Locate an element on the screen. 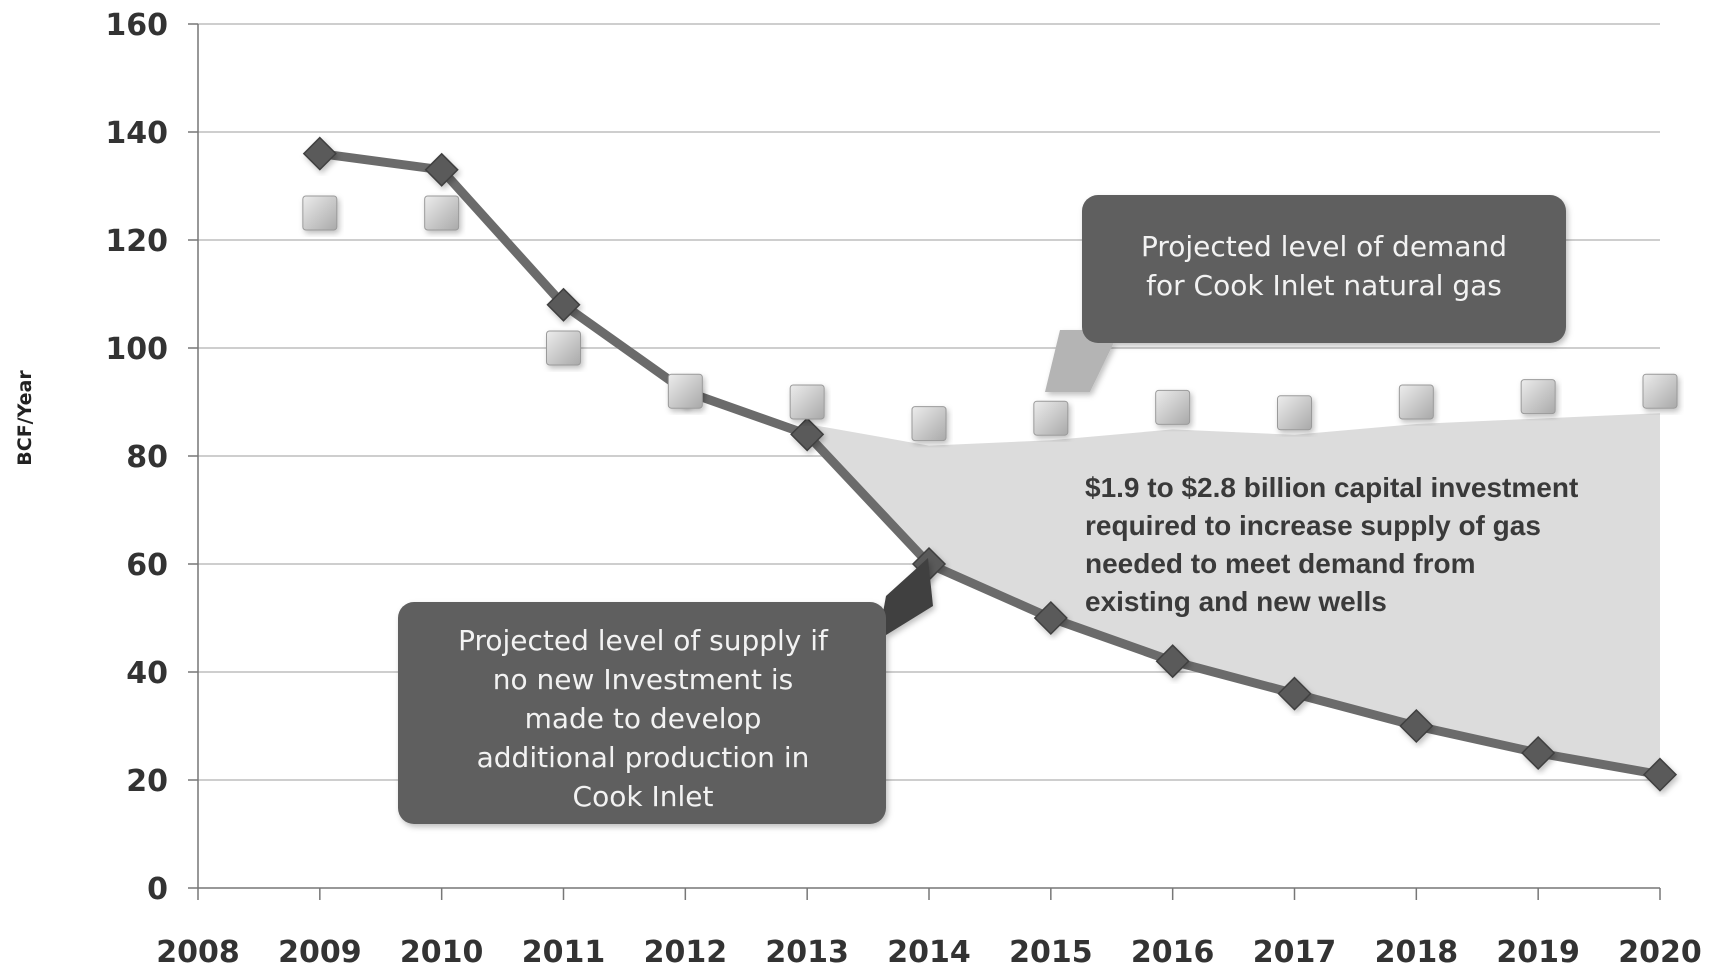 Image resolution: width=1717 pixels, height=970 pixels. demand-callout is located at coordinates (1305, 293).